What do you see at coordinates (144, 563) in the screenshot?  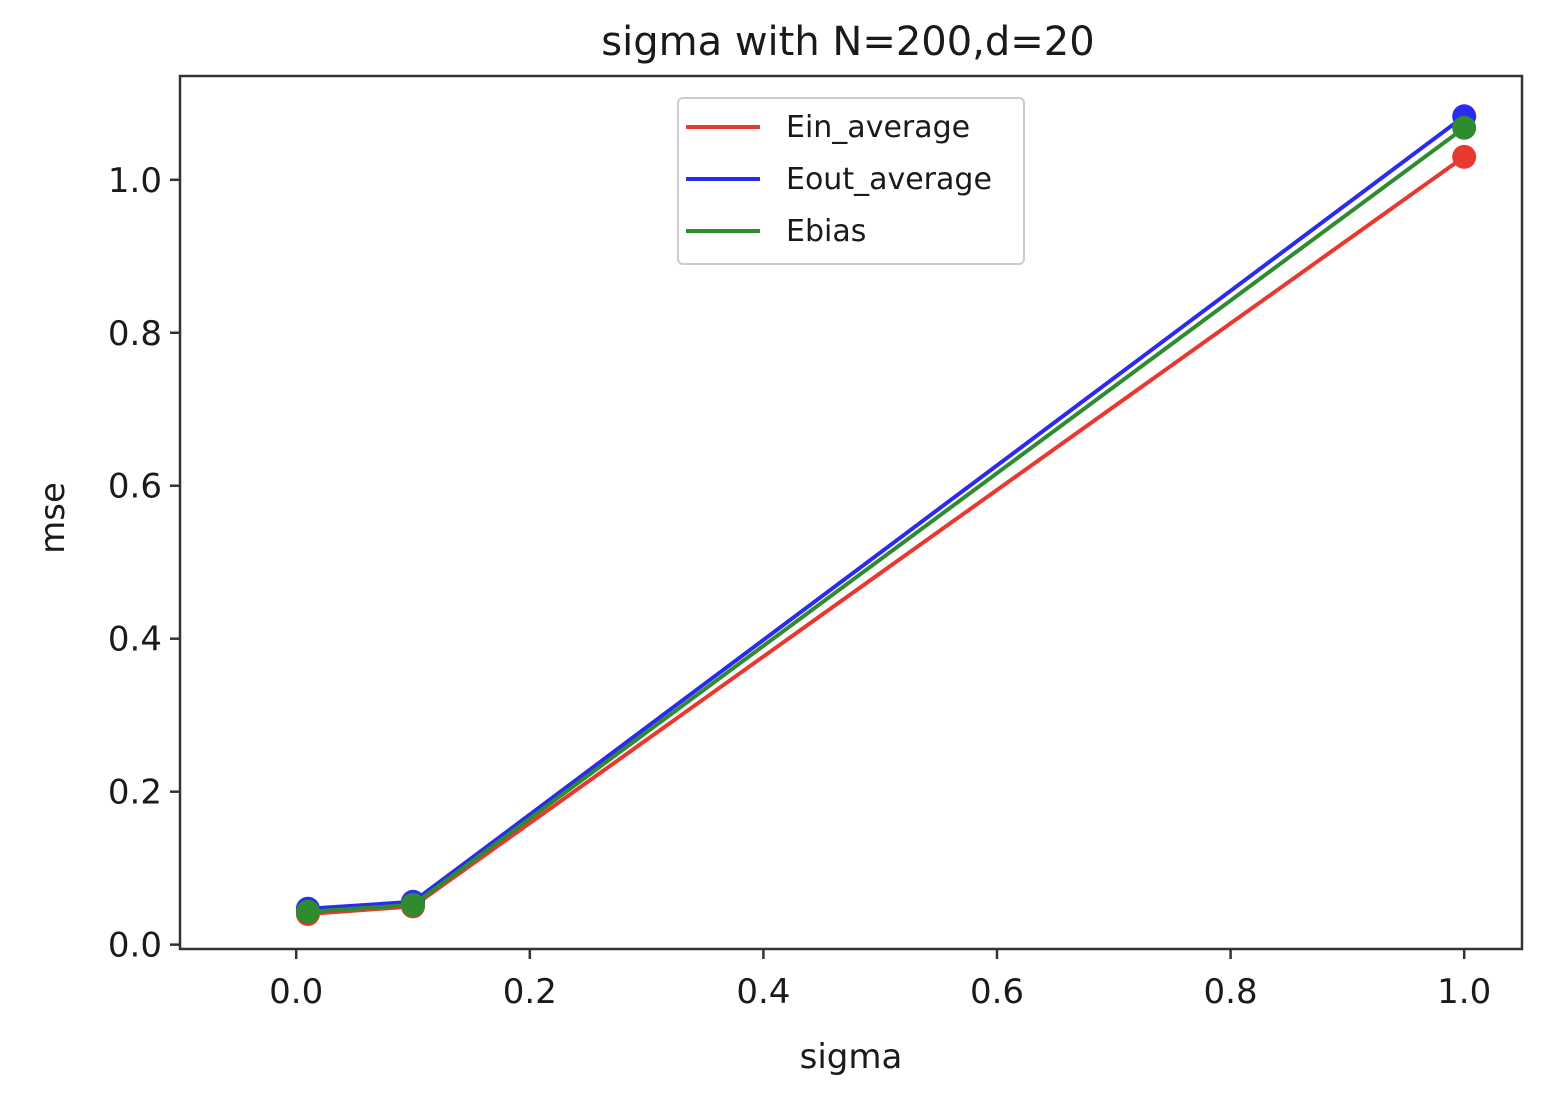 I see `y-axis: 0.0 0.2 0.4 0.6 0.8 1.0` at bounding box center [144, 563].